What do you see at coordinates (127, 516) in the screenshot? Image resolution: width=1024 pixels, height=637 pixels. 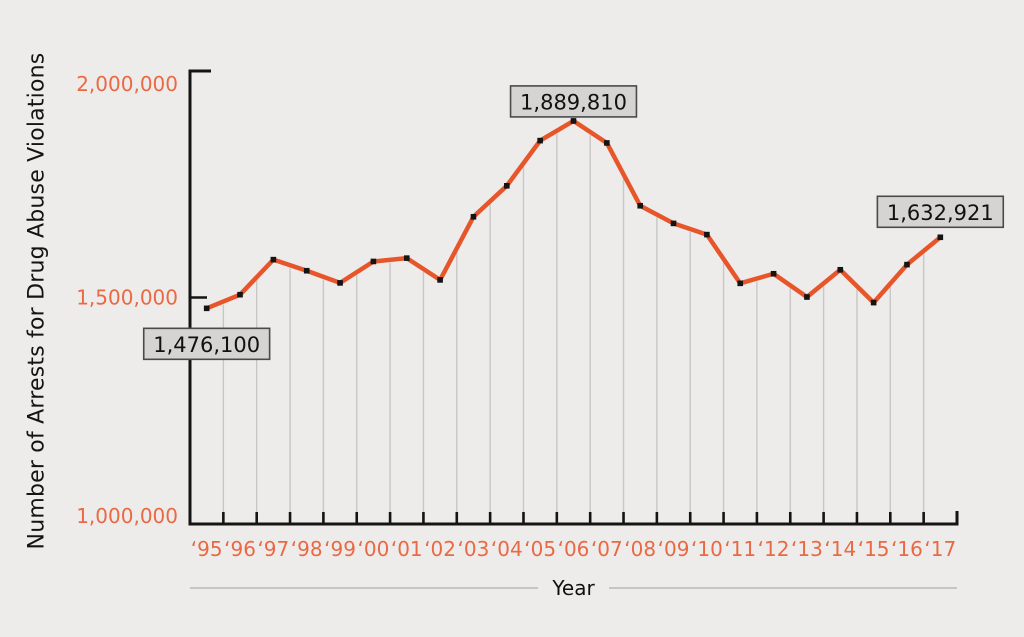 I see `y-tick-label: 1,000,000` at bounding box center [127, 516].